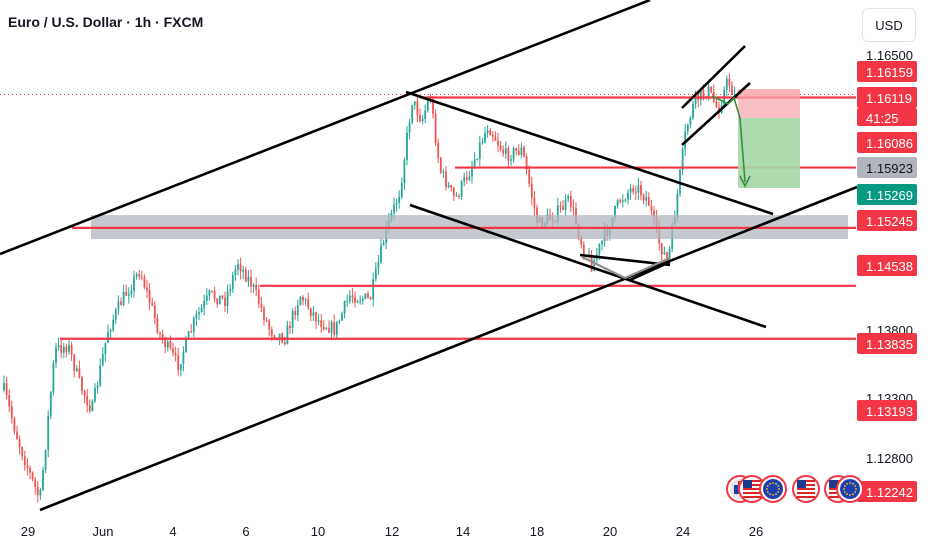 The height and width of the screenshot is (550, 932). I want to click on price-label-text: 1.12242, so click(889, 492).